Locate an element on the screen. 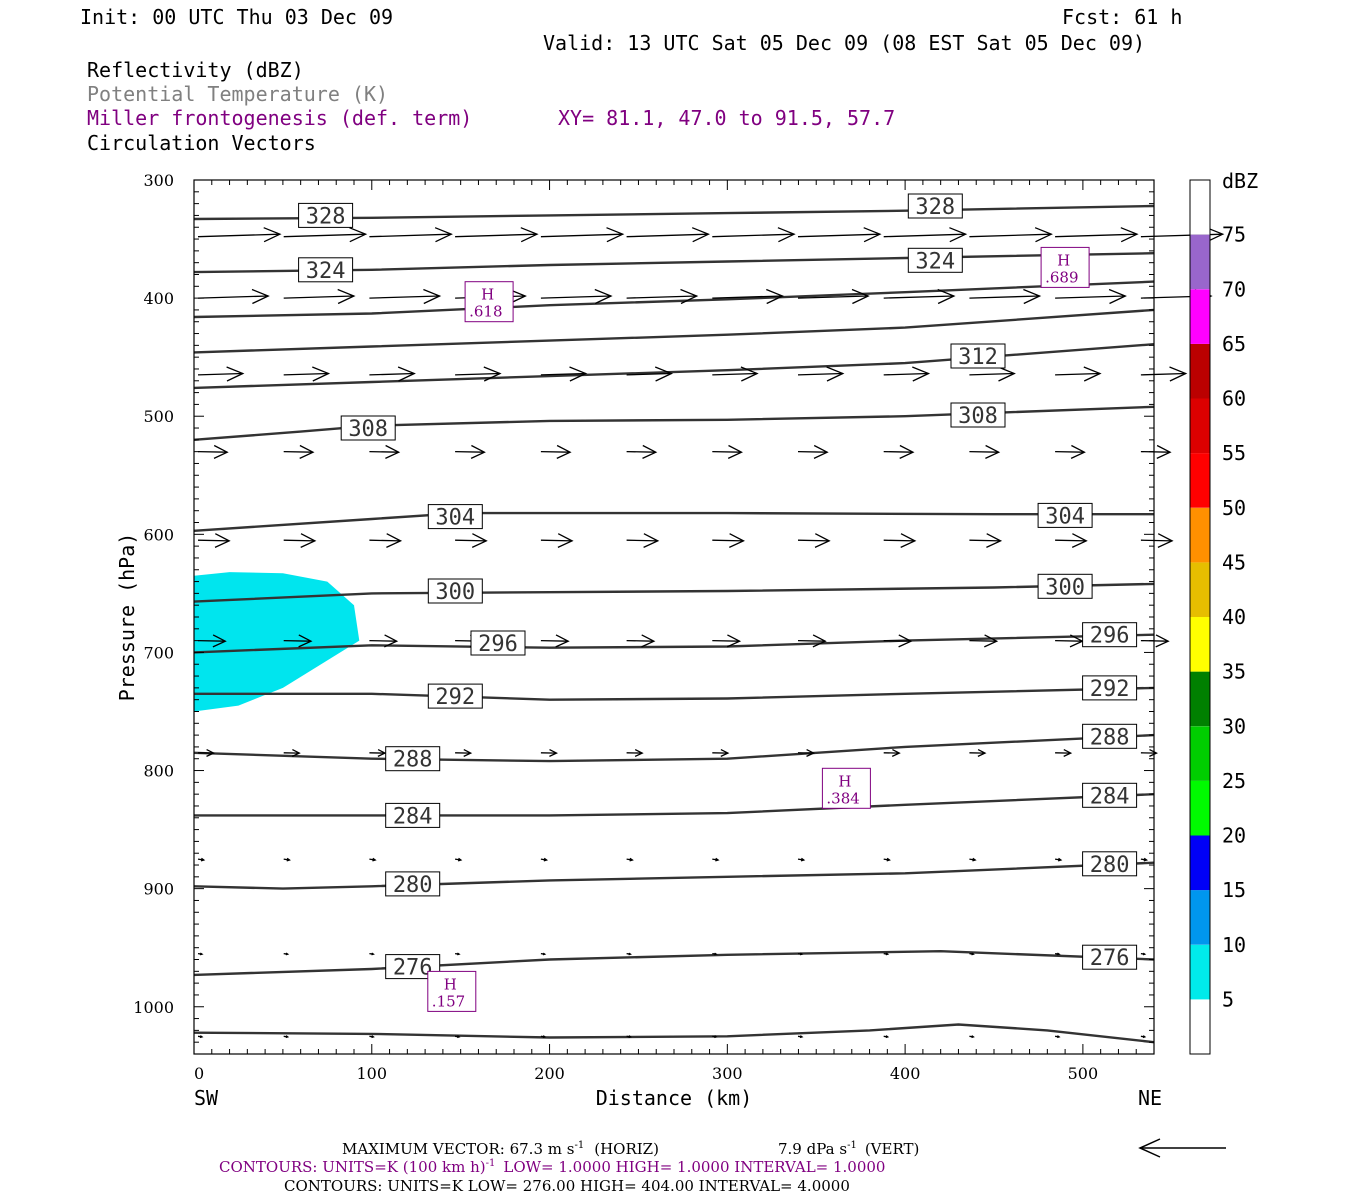 The image size is (1350, 1200). theta-contour-label: 296 is located at coordinates (1110, 636).